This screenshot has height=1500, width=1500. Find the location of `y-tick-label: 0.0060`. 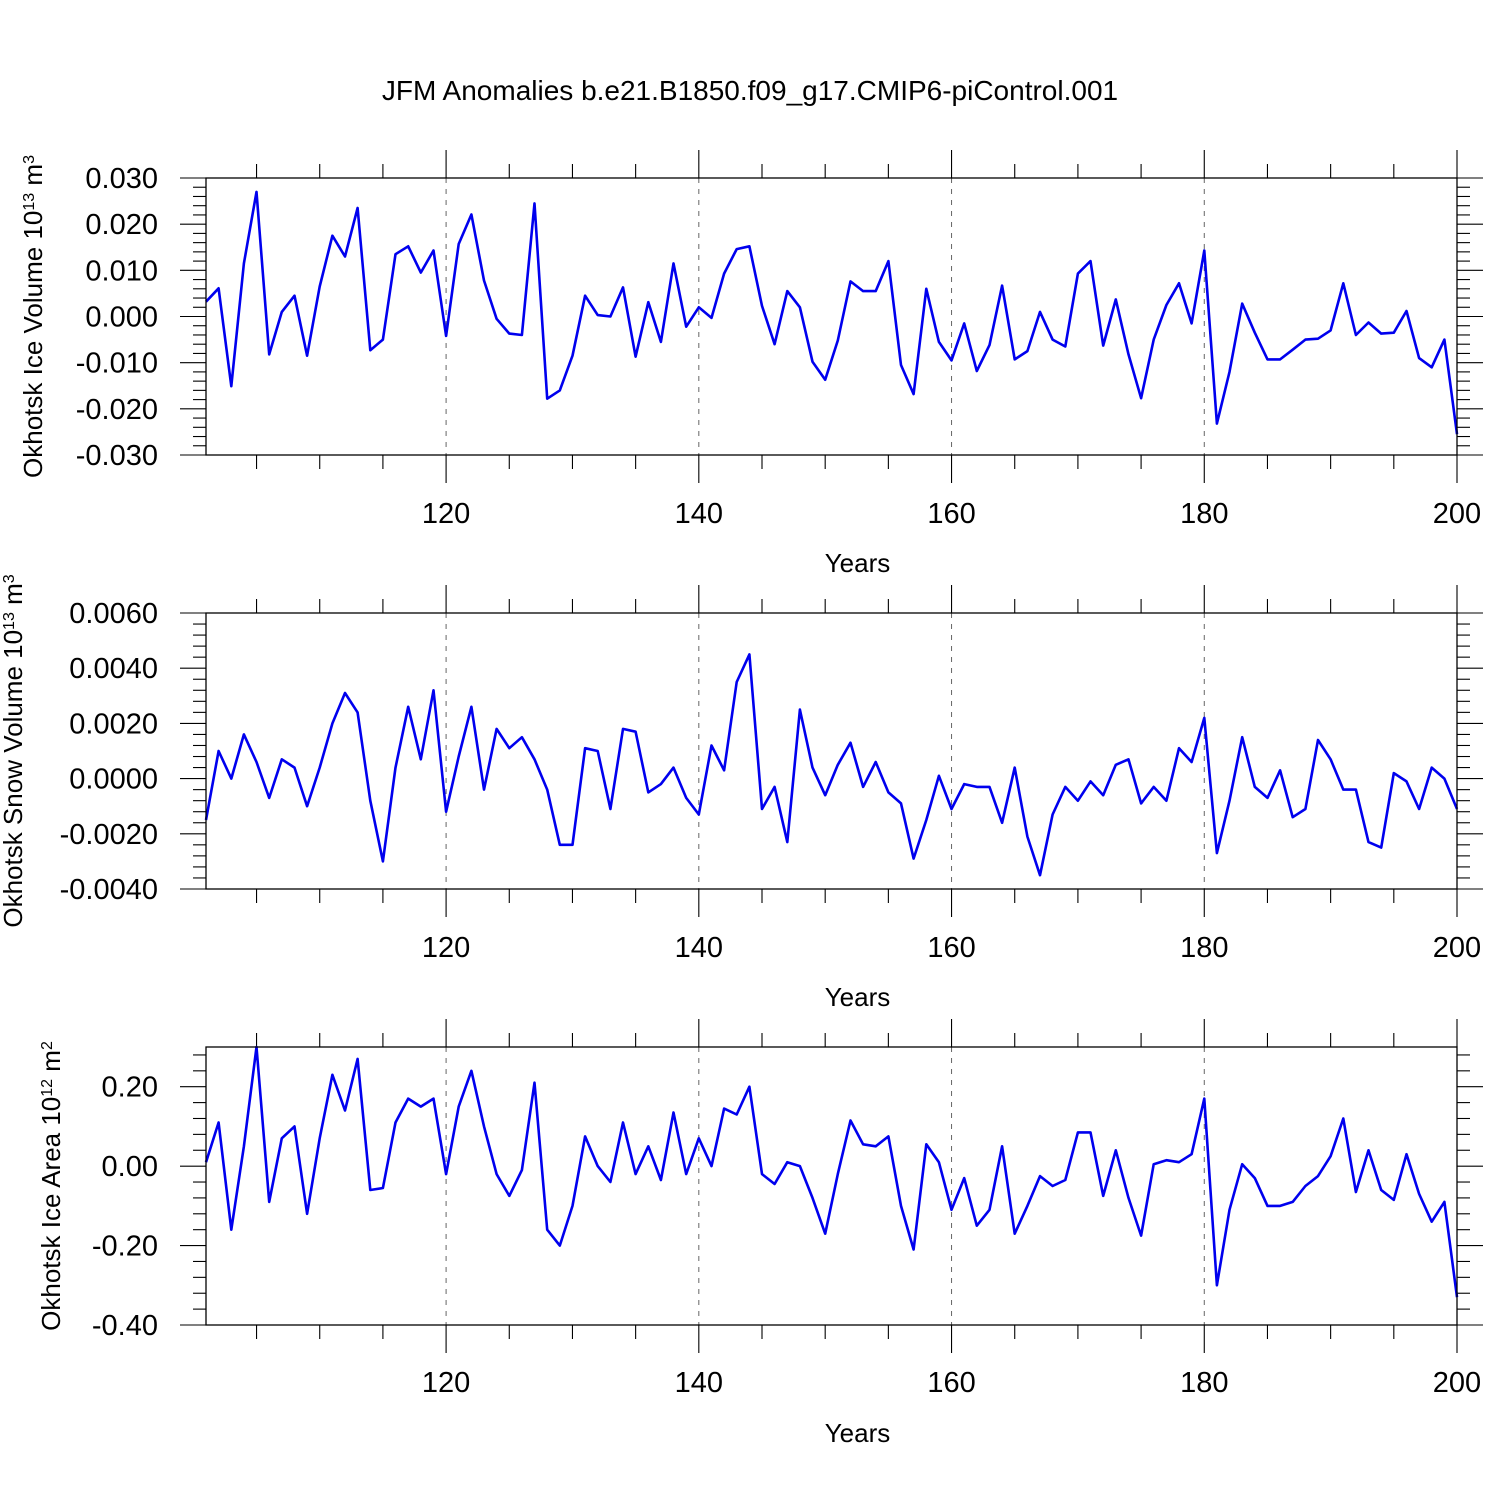

y-tick-label: 0.0060 is located at coordinates (113, 614).